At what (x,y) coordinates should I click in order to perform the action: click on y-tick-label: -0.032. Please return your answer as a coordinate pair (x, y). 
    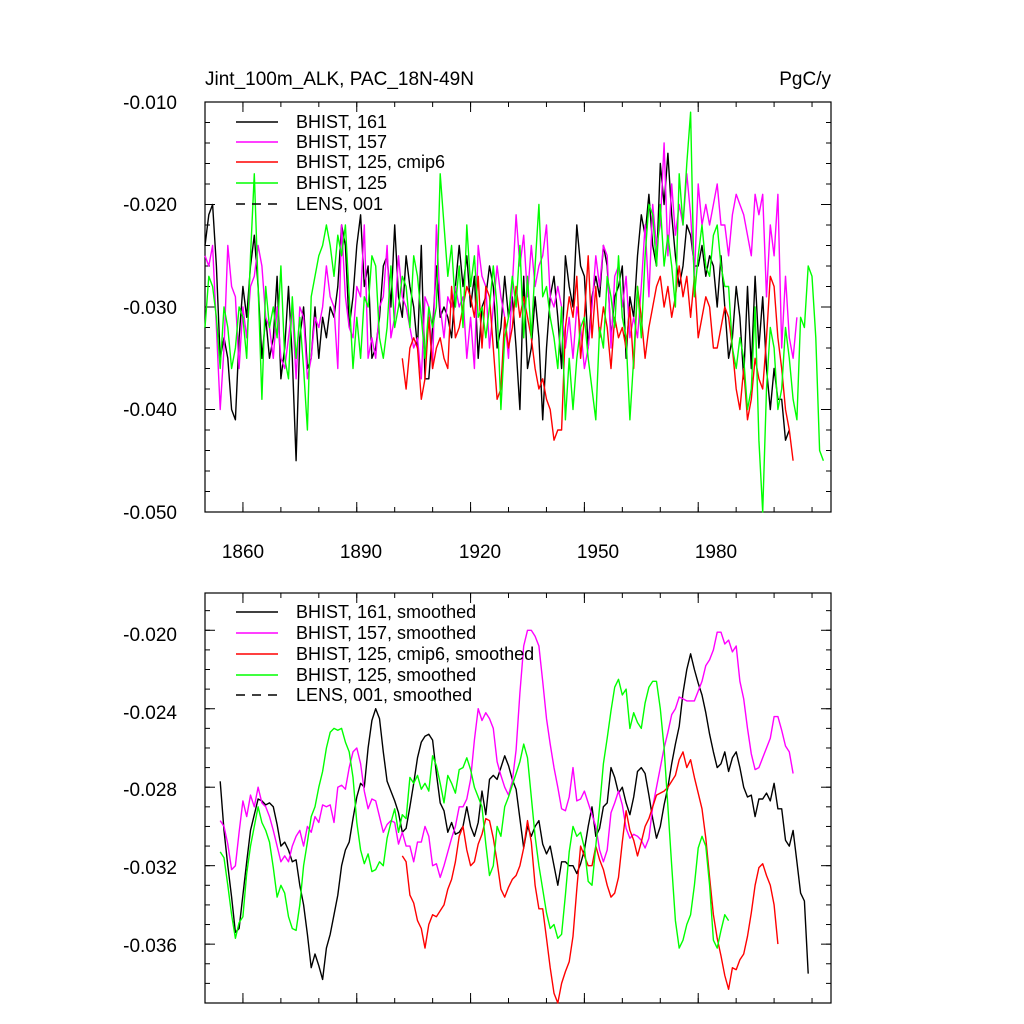
    Looking at the image, I should click on (150, 868).